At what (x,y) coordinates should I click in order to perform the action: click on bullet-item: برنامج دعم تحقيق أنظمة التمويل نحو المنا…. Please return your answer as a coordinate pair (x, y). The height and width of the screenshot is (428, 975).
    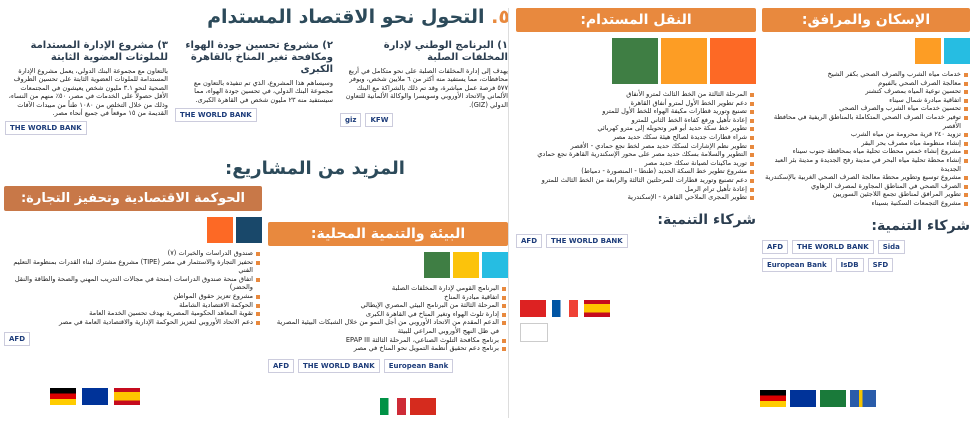
    Looking at the image, I should click on (387, 348).